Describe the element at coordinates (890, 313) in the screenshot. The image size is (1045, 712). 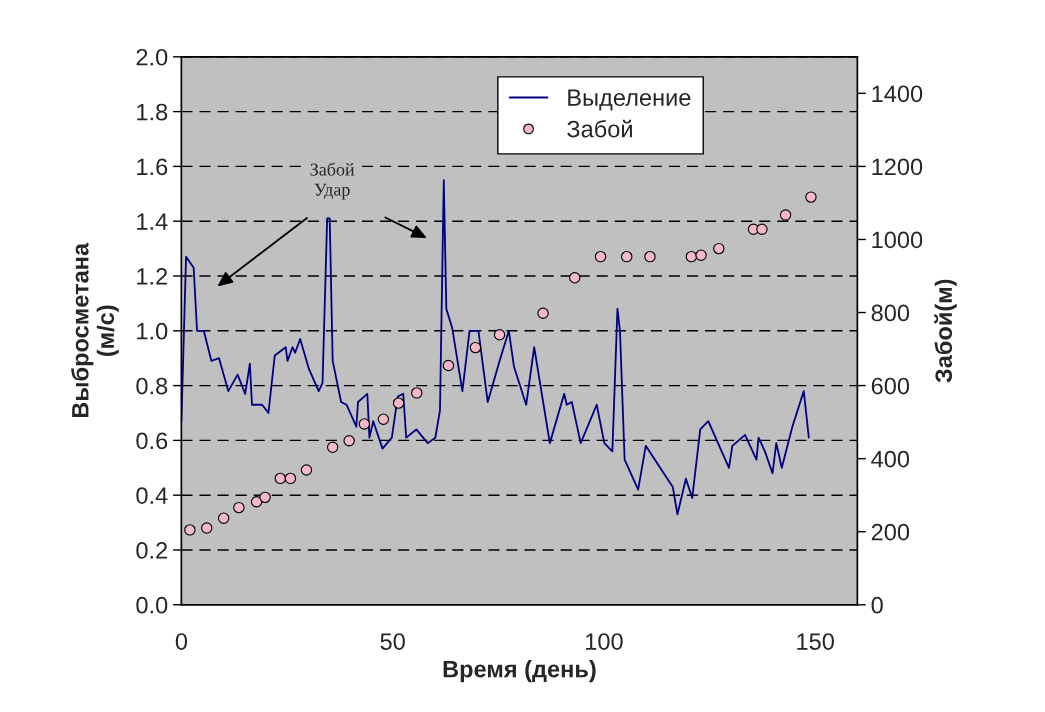
I see `y2-tick-label: 800` at that location.